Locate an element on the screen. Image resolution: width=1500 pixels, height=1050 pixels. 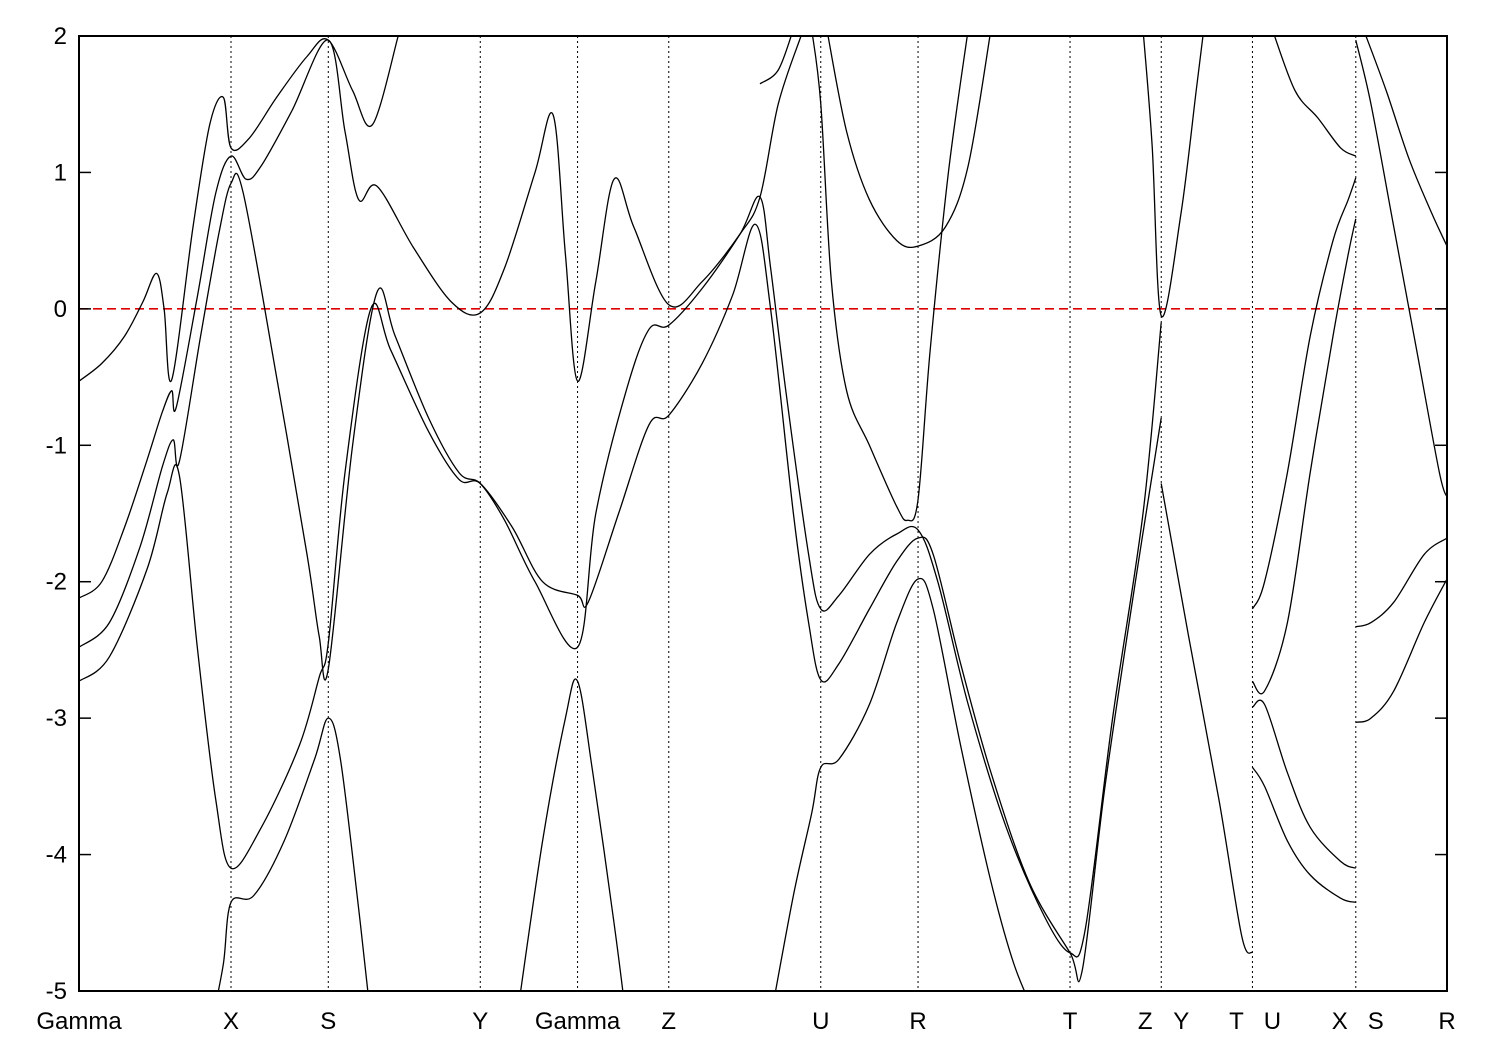
y-tick-label: 2 is located at coordinates (60, 36).